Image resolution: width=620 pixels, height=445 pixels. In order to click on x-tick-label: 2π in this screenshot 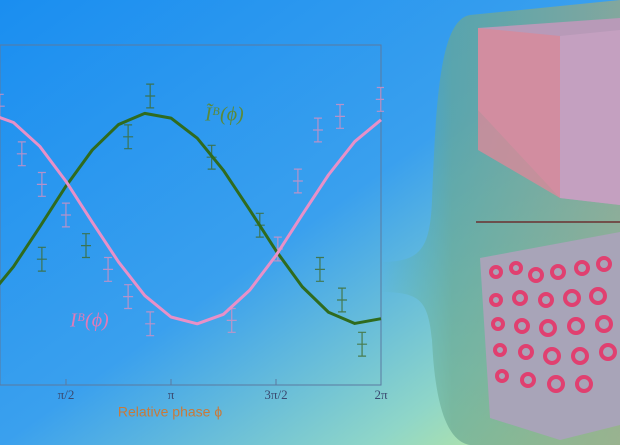, I will do `click(381, 394)`.